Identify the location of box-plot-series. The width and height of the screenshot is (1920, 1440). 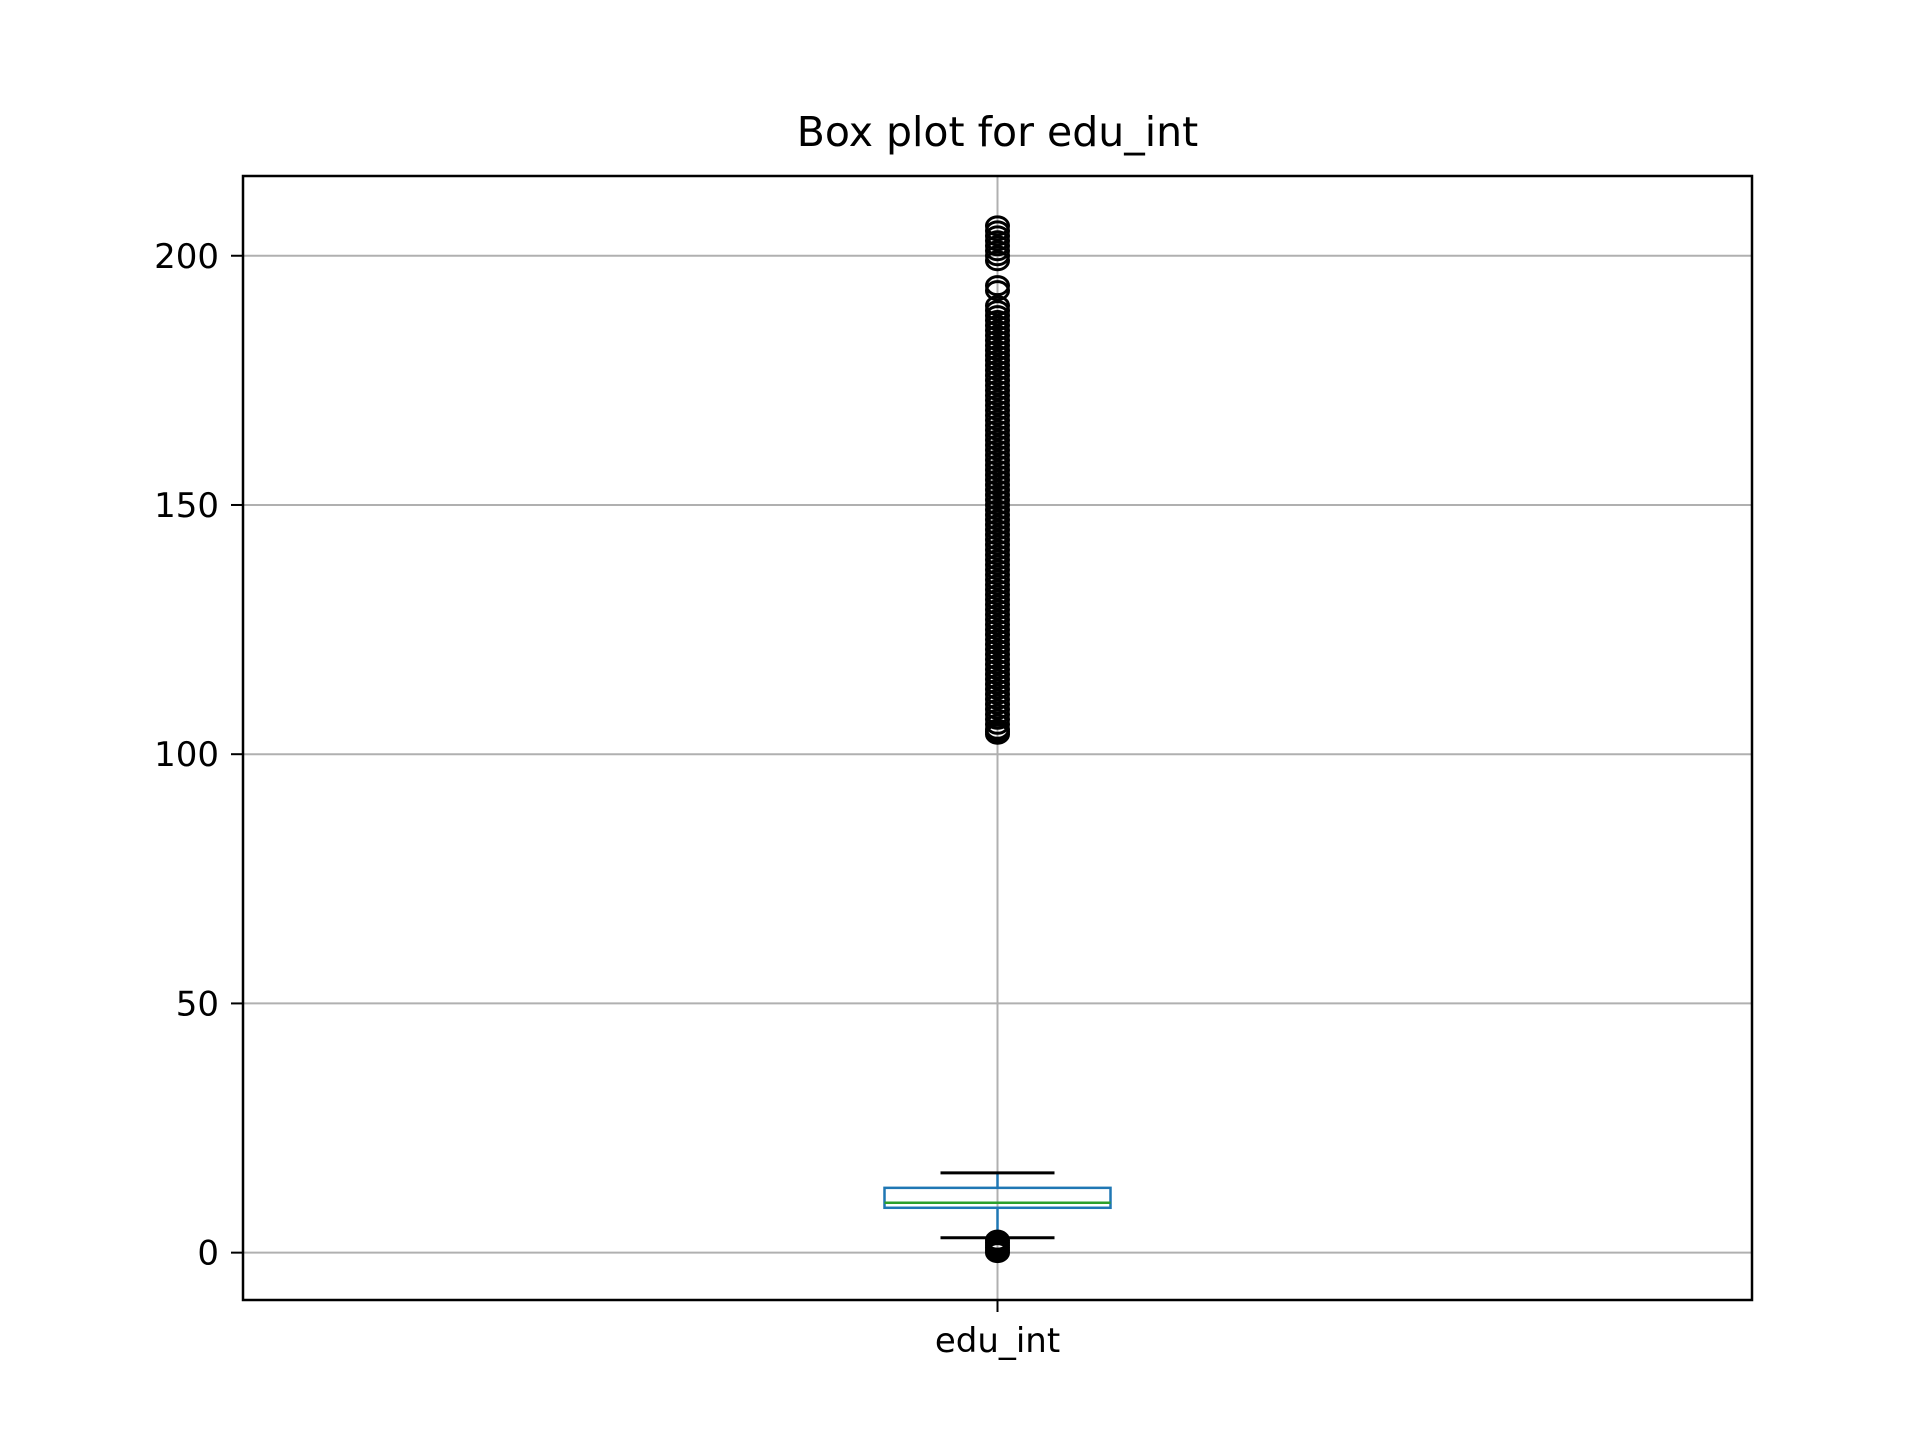
(997, 739).